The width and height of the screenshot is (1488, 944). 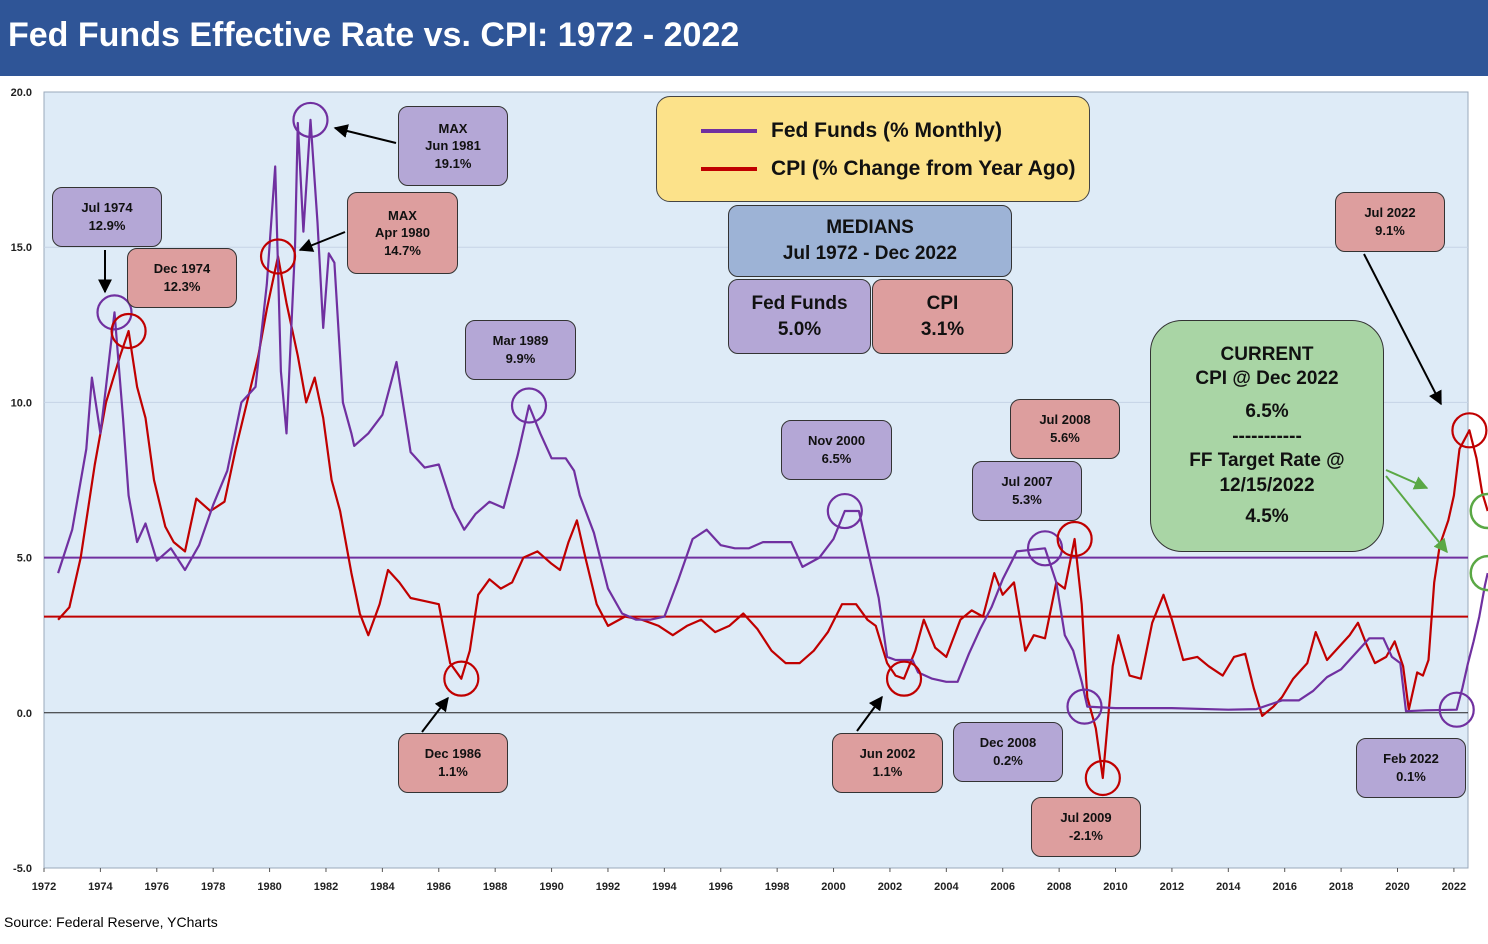 I want to click on current-ff-arrow, so click(x=1416, y=514).